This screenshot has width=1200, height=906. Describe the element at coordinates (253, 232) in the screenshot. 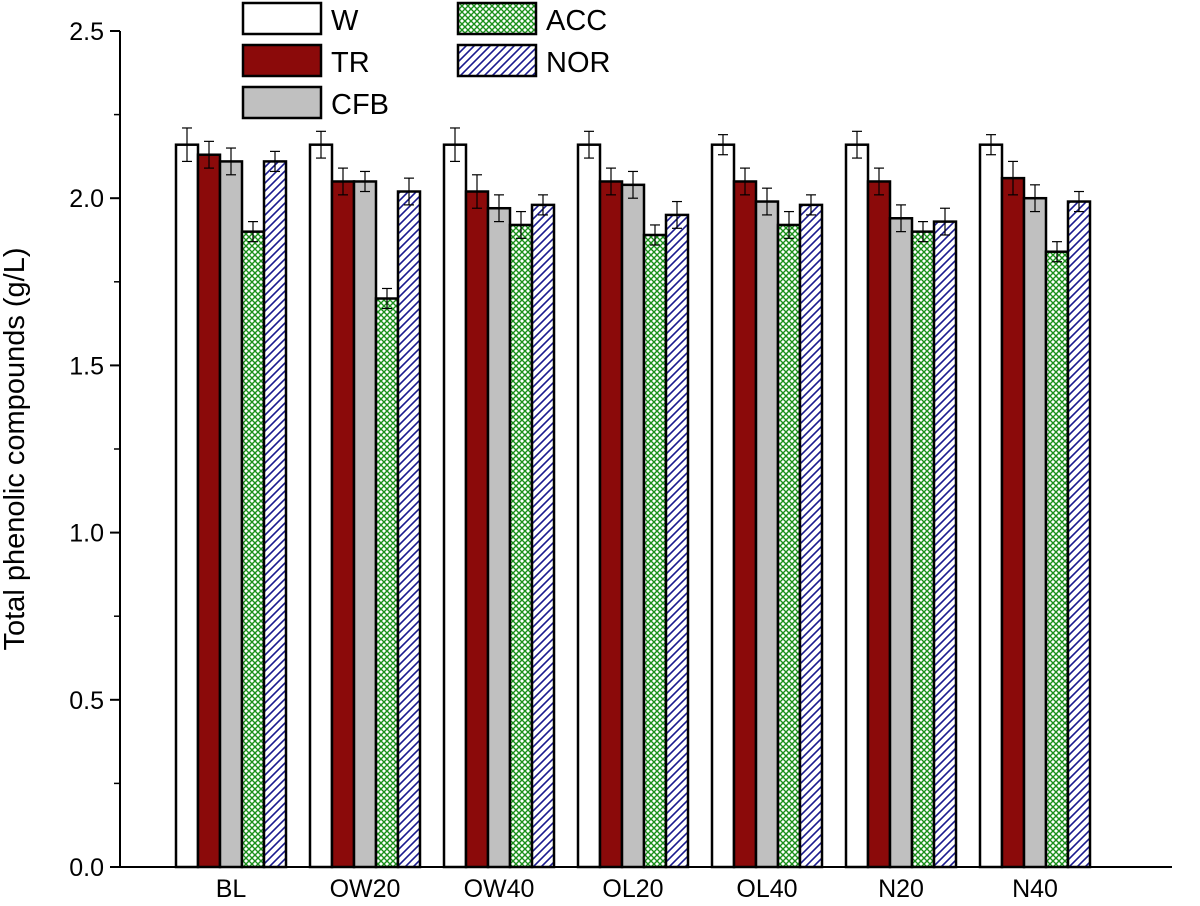

I see `error-bar-acc-bl` at that location.